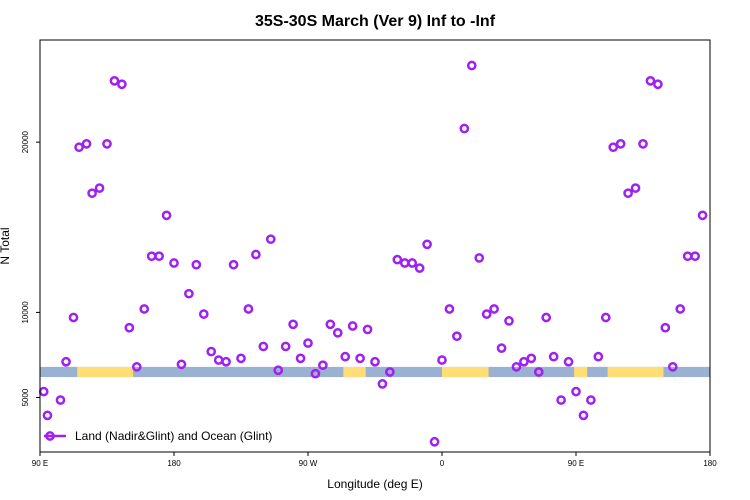 This screenshot has width=750, height=500. What do you see at coordinates (173, 436) in the screenshot?
I see `legend-label: Land (Nadir&Glint) and Ocean (Glint)` at bounding box center [173, 436].